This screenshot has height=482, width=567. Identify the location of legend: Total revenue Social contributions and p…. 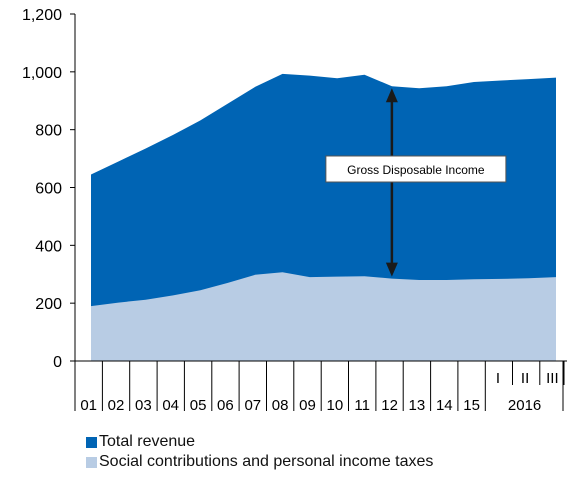
(259, 452).